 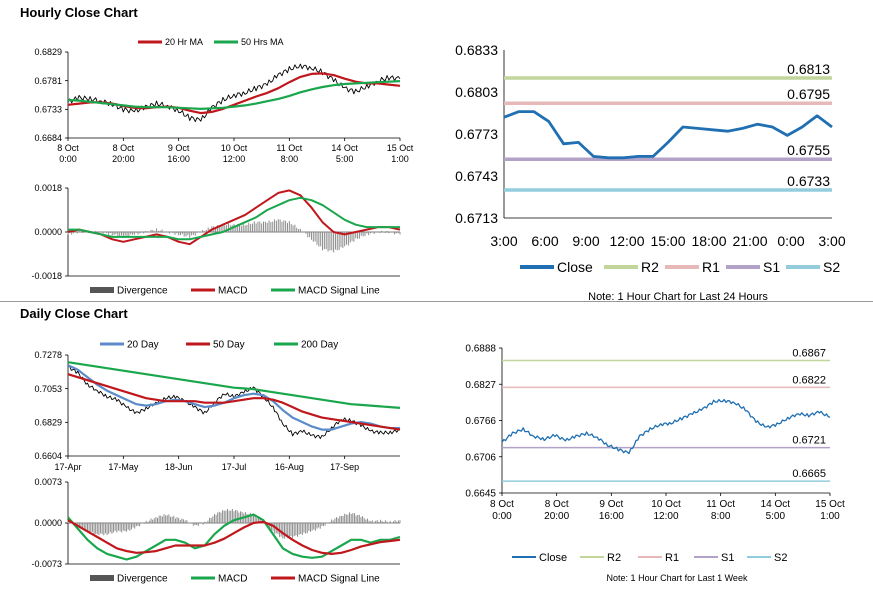 What do you see at coordinates (808, 181) in the screenshot?
I see `hourly-24h-s2-label: 0.6733` at bounding box center [808, 181].